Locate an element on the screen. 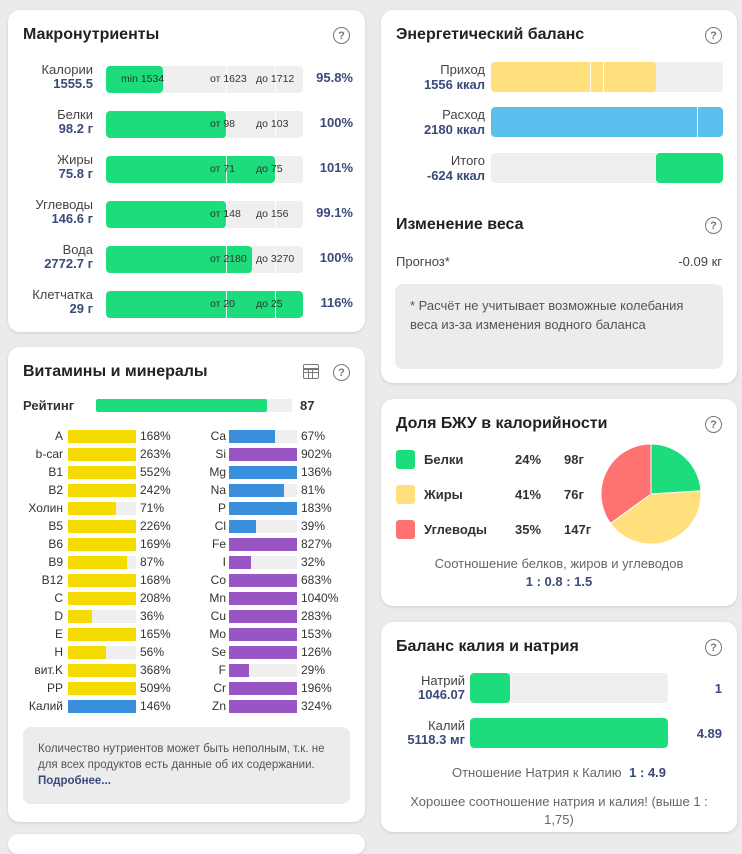 Image resolution: width=742 pixels, height=854 pixels. nutrient-item: E 165% is located at coordinates (103, 634).